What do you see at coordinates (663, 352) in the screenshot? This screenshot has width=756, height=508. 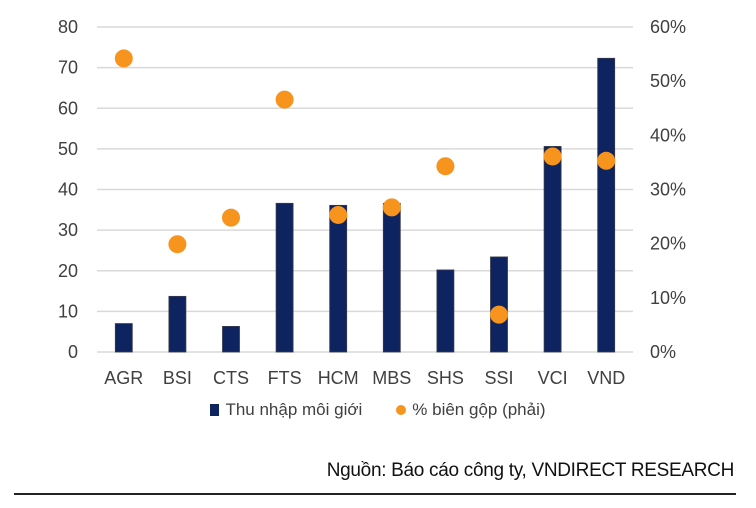 I see `y2-tick-label: 0%` at bounding box center [663, 352].